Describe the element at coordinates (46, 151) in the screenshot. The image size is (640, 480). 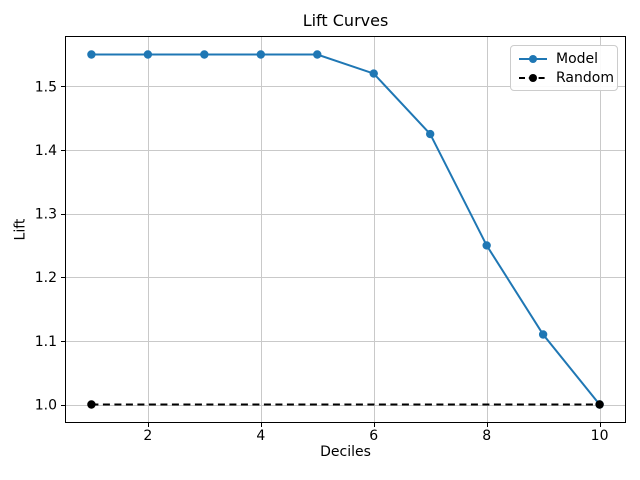
I see `y-tick-label: 1.4` at that location.